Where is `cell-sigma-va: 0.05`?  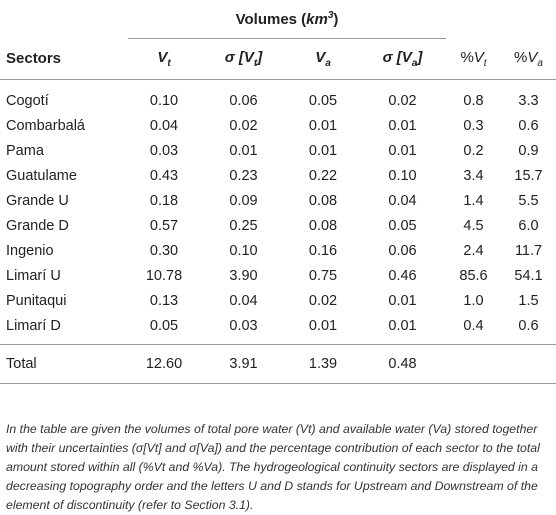
cell-sigma-va: 0.05 is located at coordinates (402, 225).